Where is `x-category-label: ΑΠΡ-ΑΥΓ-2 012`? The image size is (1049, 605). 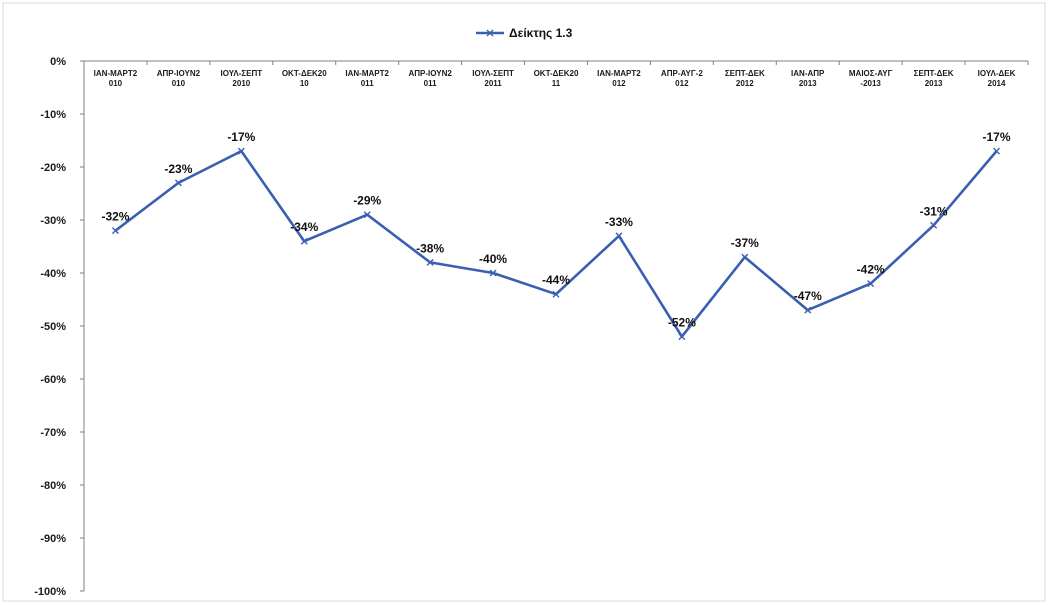 x-category-label: ΑΠΡ-ΑΥΓ-2 012 is located at coordinates (682, 78).